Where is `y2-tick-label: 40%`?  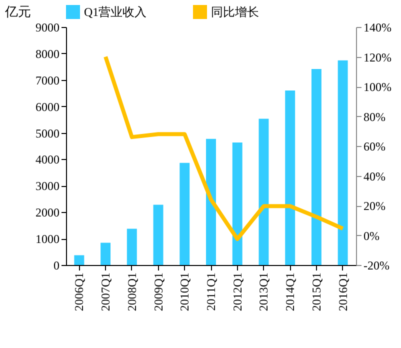 y2-tick-label: 40% is located at coordinates (375, 176).